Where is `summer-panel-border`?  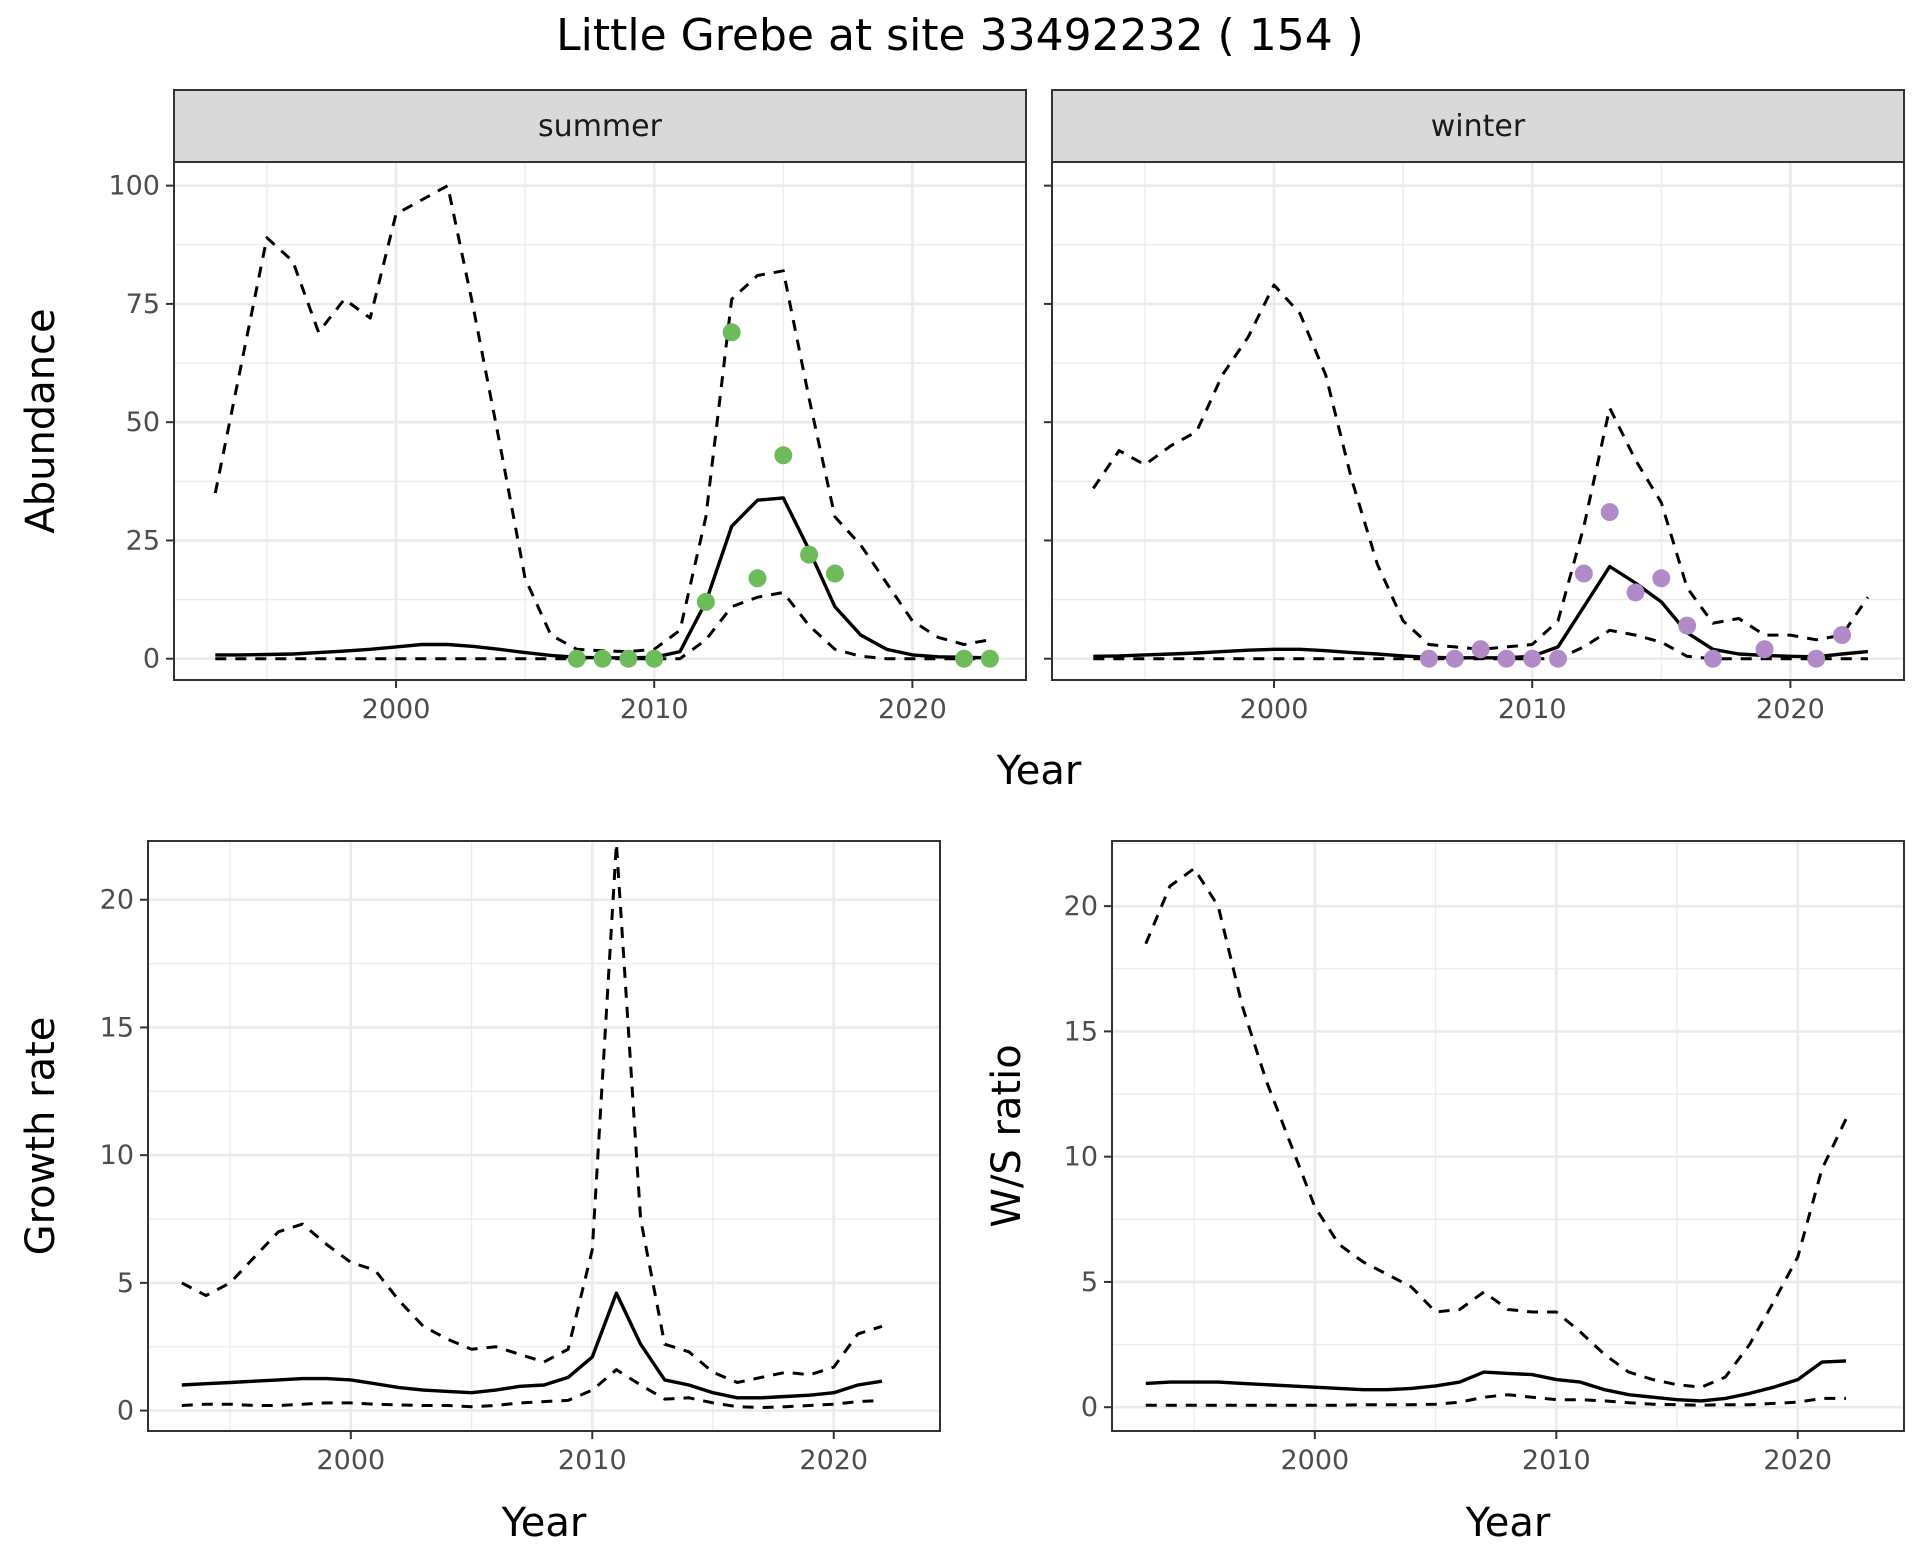 summer-panel-border is located at coordinates (600, 421).